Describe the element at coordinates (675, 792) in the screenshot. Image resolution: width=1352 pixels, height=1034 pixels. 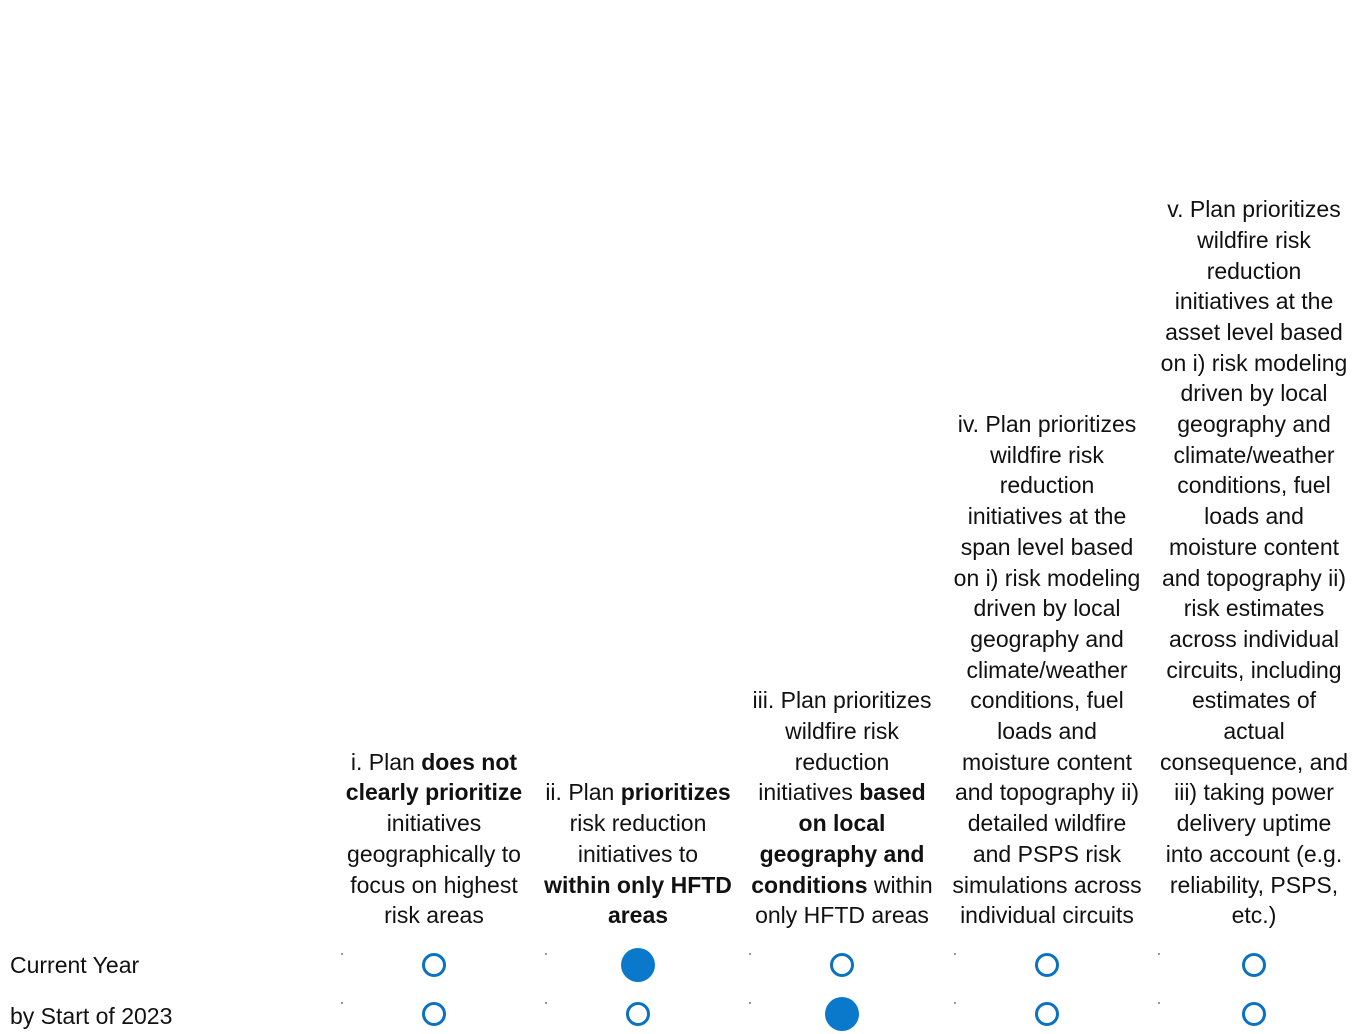
I see `column-header-text: prioritizes` at that location.